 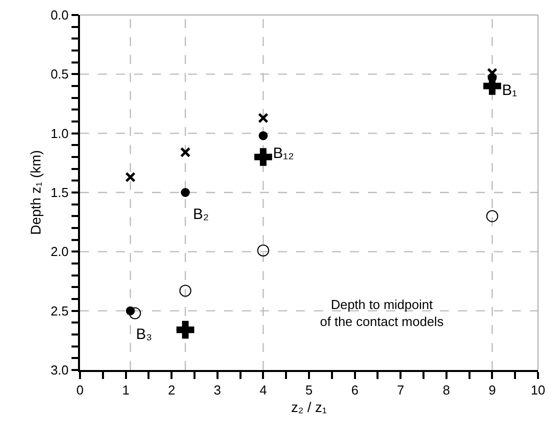 I want to click on x-tick-label: 7, so click(x=400, y=390).